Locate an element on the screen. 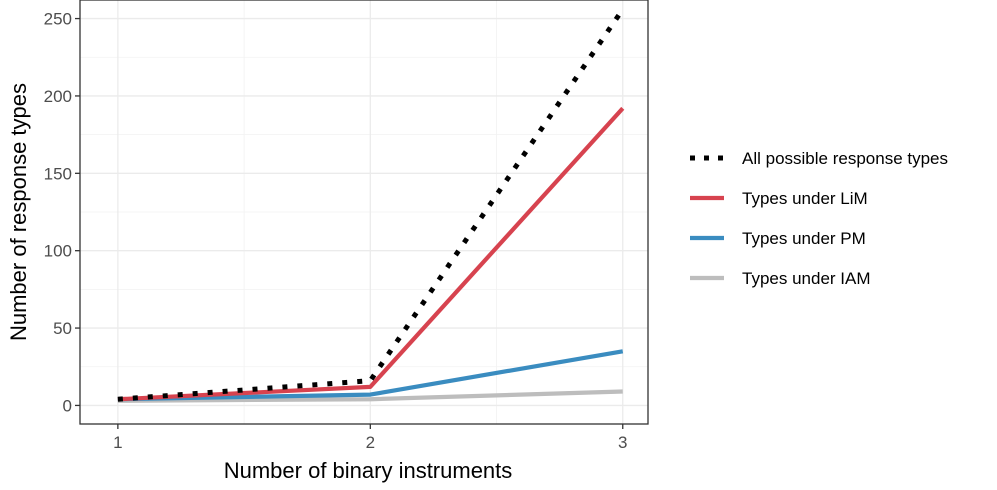 The width and height of the screenshot is (997, 490). y-tick-label: 0 is located at coordinates (67, 405).